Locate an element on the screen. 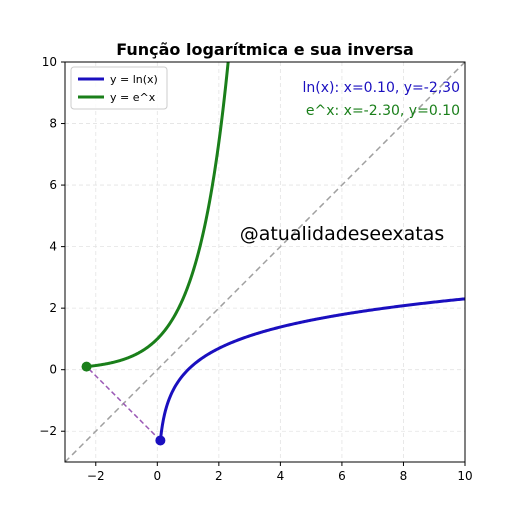  annotation-exp: e^x: x=-2.30, y=0.10 is located at coordinates (383, 111).